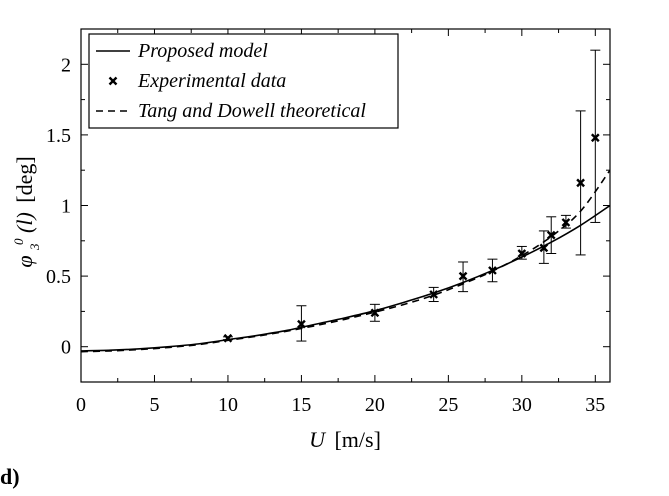 The width and height of the screenshot is (669, 496). Describe the element at coordinates (301, 405) in the screenshot. I see `x-tick-label: 15` at that location.